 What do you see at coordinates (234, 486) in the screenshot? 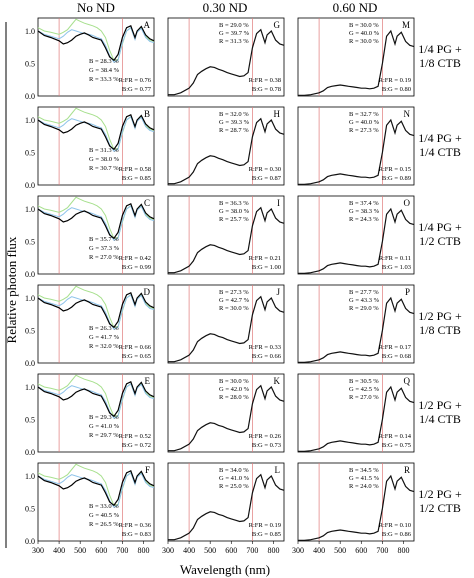
I see `bgr-percentage: R = 25.0 %` at bounding box center [234, 486].